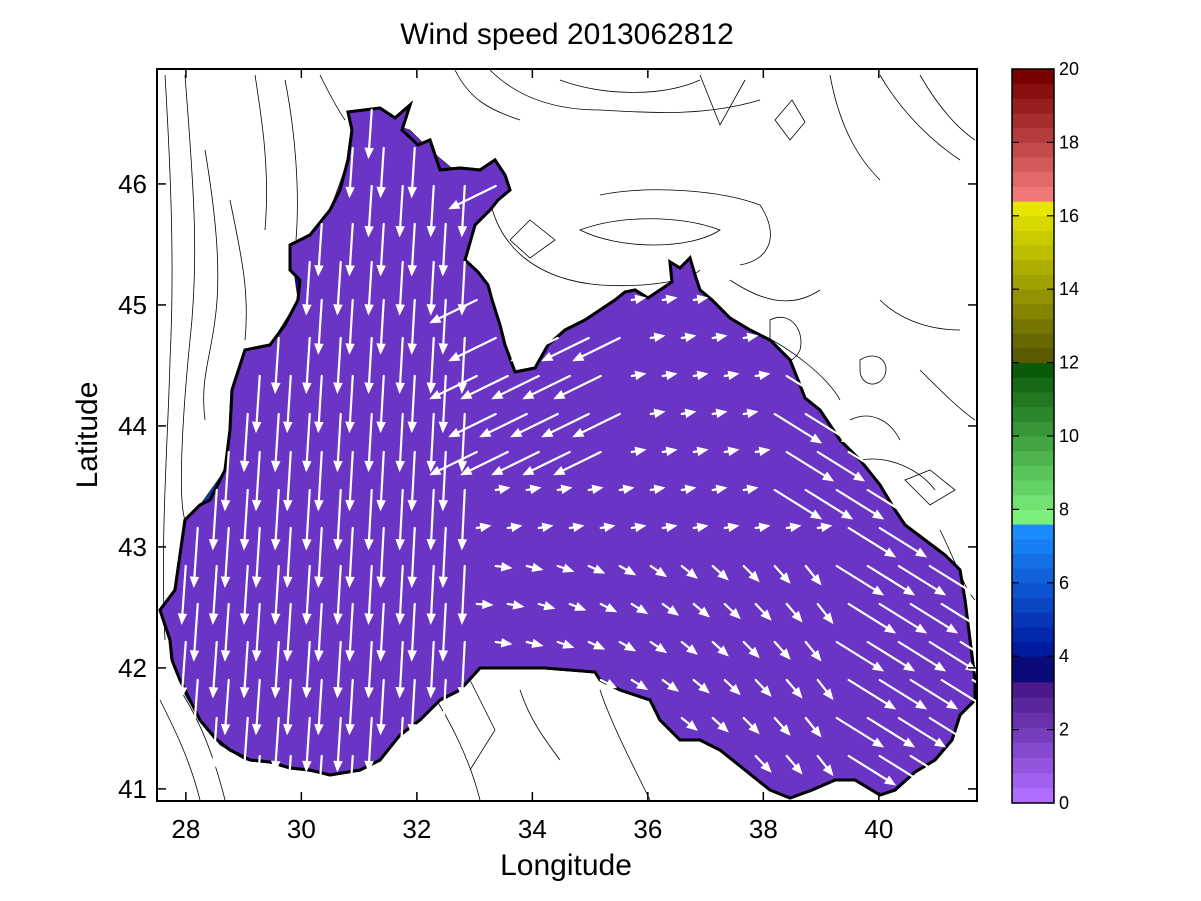 The width and height of the screenshot is (1201, 901). Describe the element at coordinates (878, 829) in the screenshot. I see `x-tick-label: 40` at that location.